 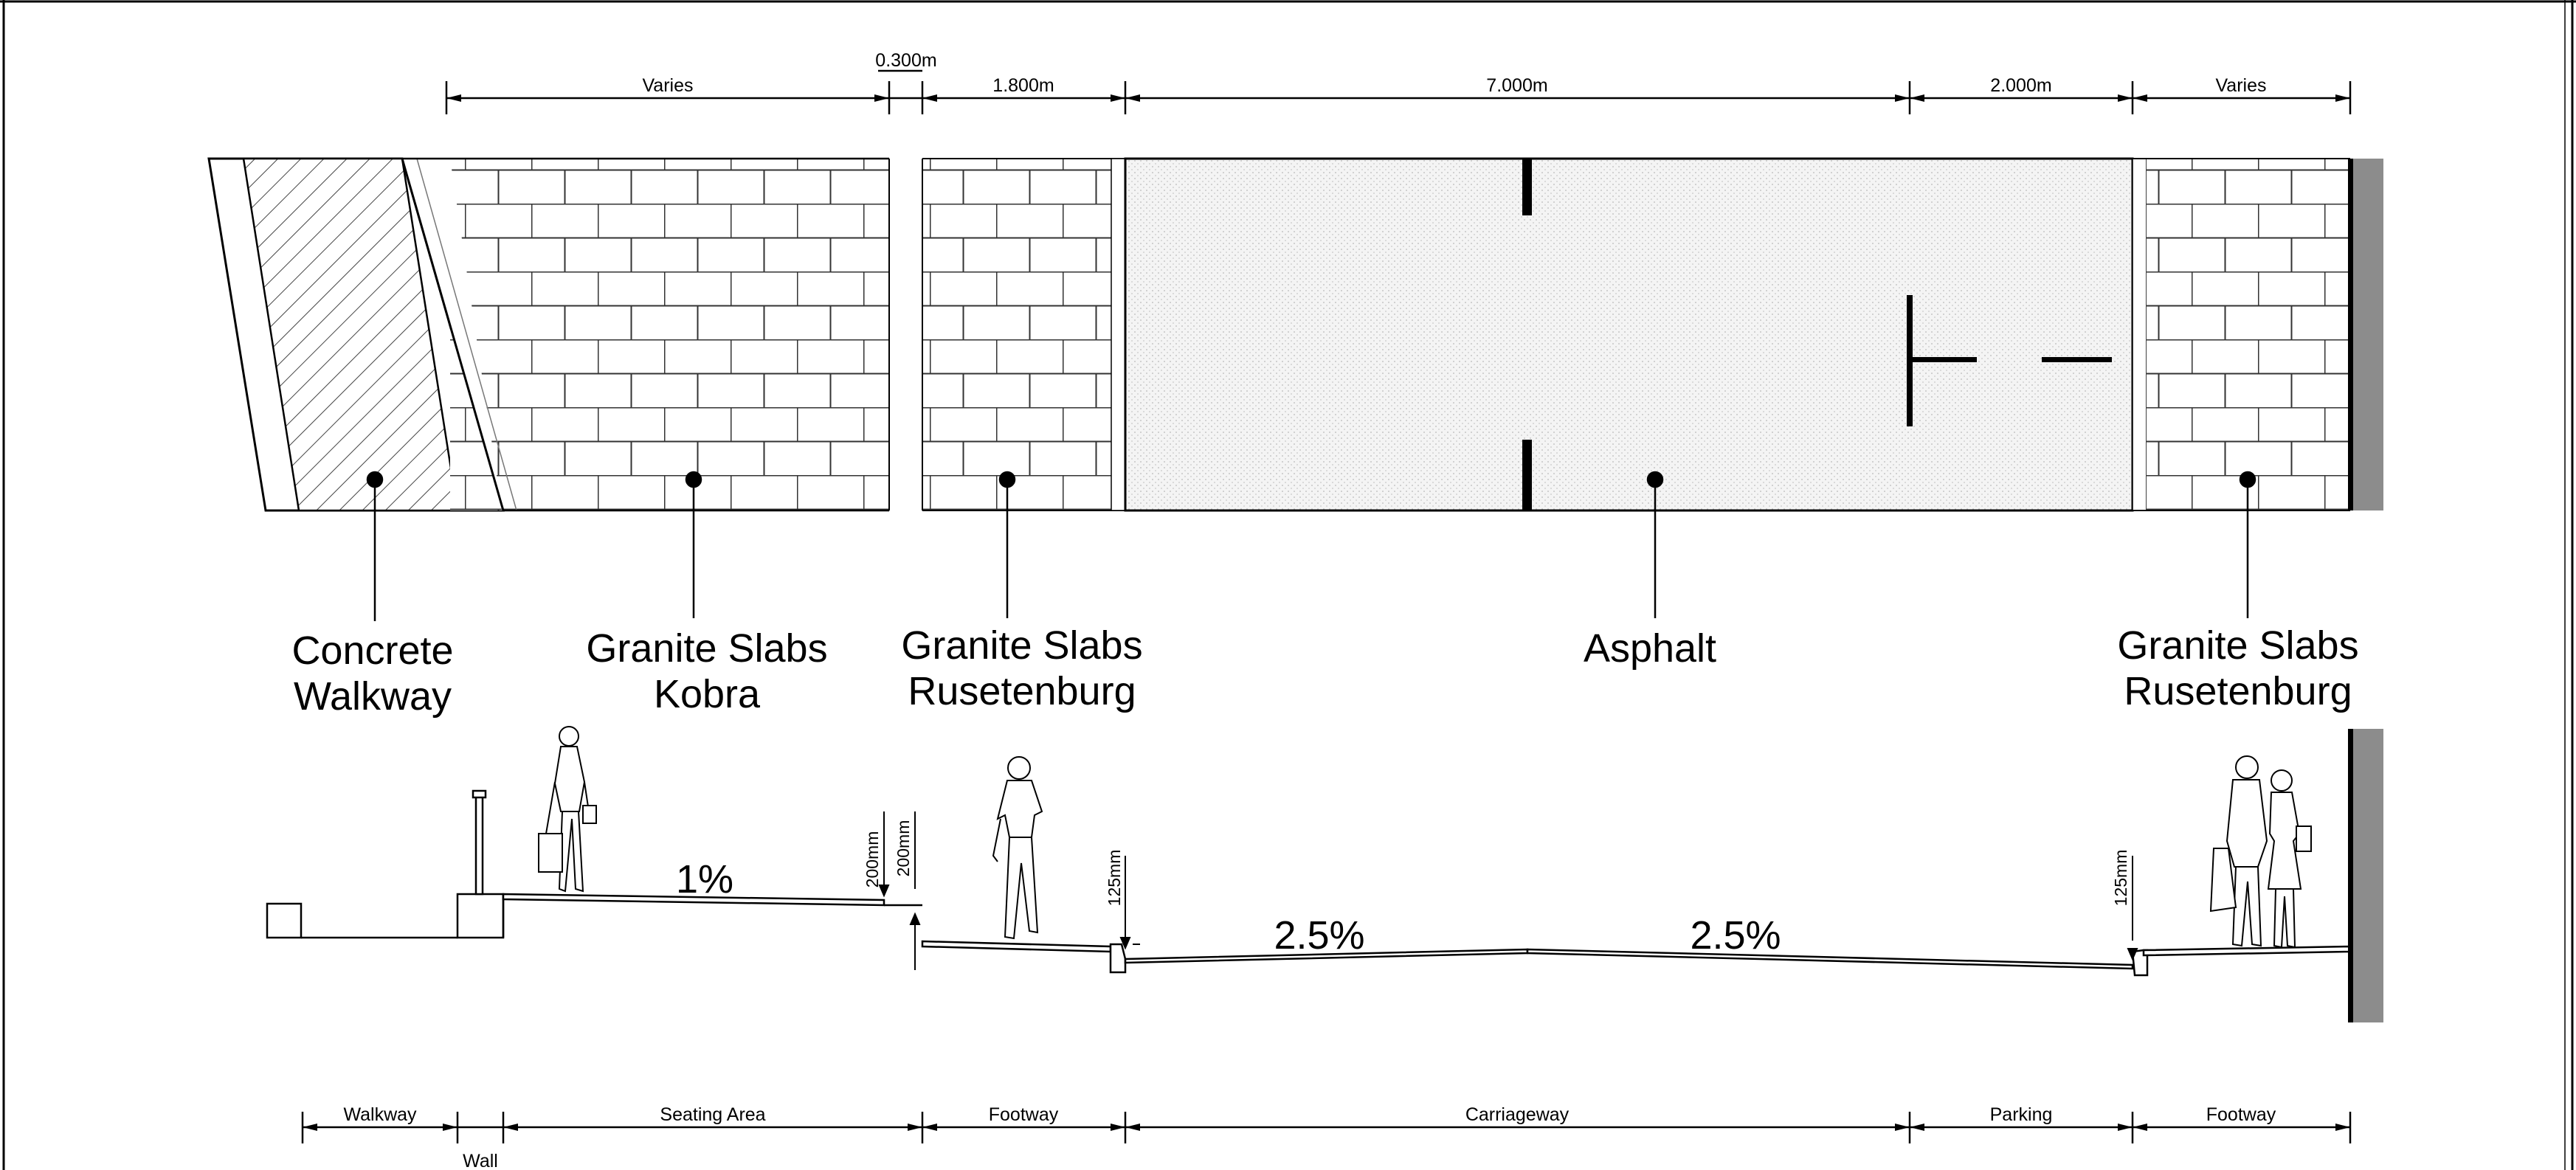 What do you see at coordinates (481, 916) in the screenshot?
I see `wall-section` at bounding box center [481, 916].